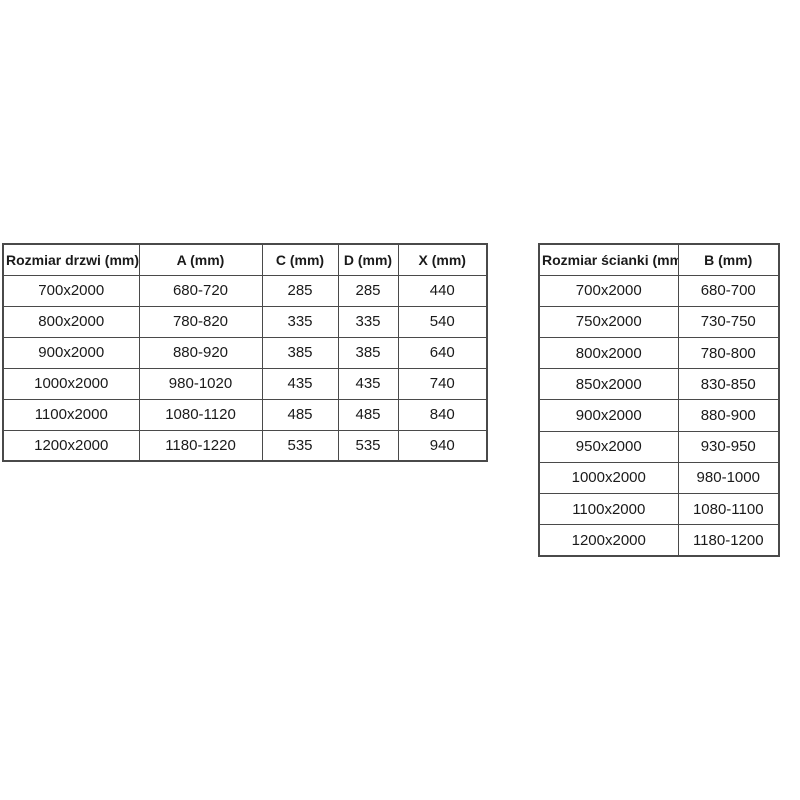  Describe the element at coordinates (368, 259) in the screenshot. I see `column-header: D (mm)` at that location.